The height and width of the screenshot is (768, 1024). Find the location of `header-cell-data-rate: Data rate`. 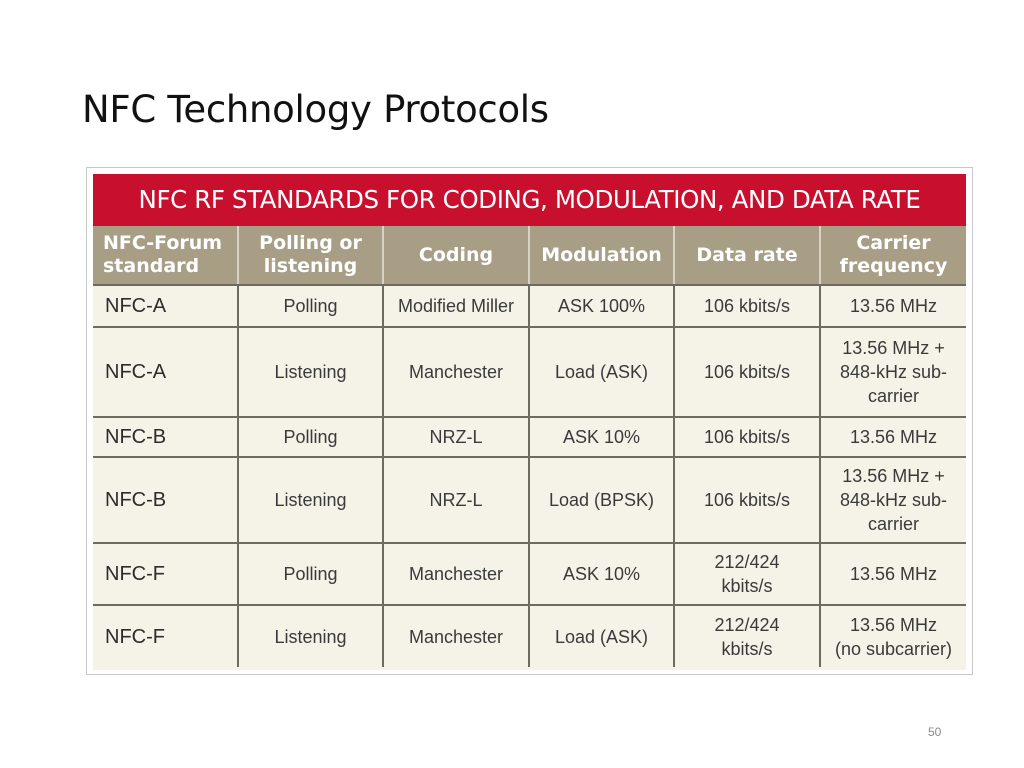

header-cell-data-rate: Data rate is located at coordinates (747, 256).